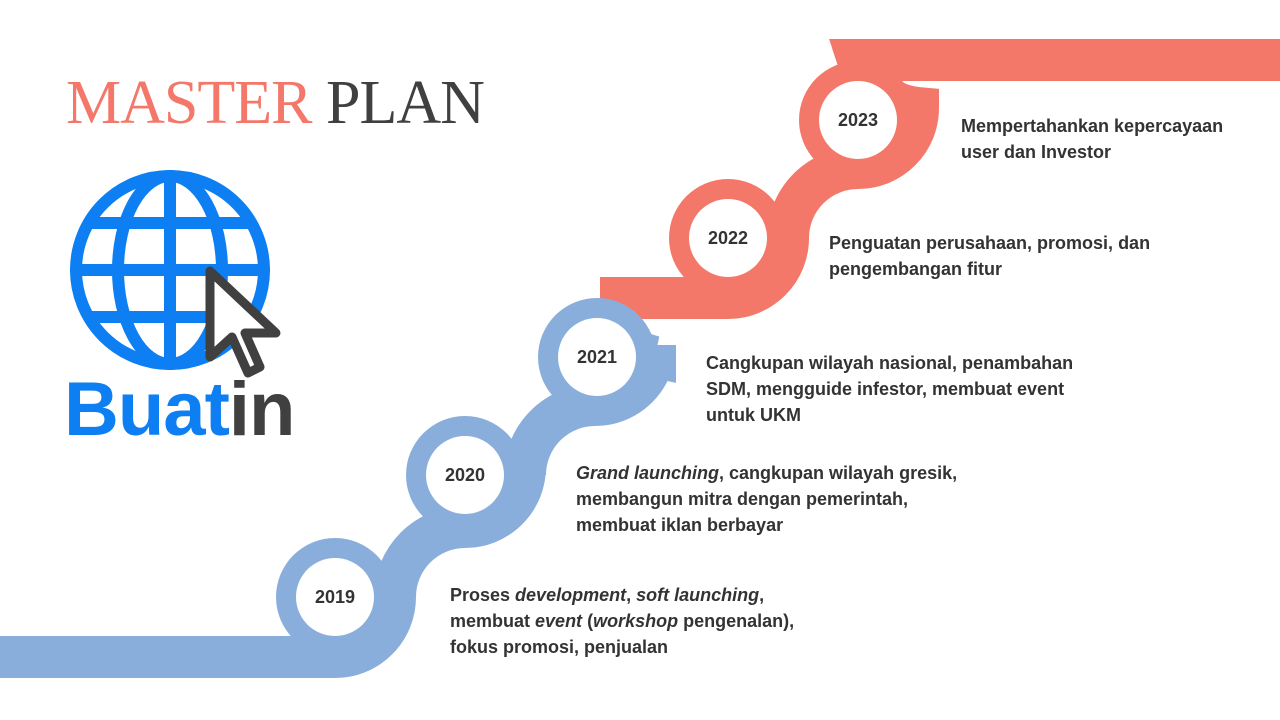 This screenshot has width=1280, height=720. Describe the element at coordinates (838, 473) in the screenshot. I see `description-text: , cangkupan wilayah gresik,` at that location.